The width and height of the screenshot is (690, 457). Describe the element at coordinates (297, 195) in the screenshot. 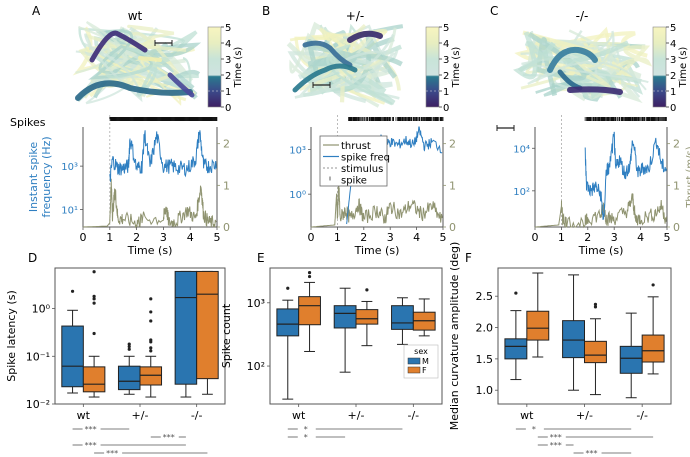

I see `y-tick-label-left: 10⁰` at that location.